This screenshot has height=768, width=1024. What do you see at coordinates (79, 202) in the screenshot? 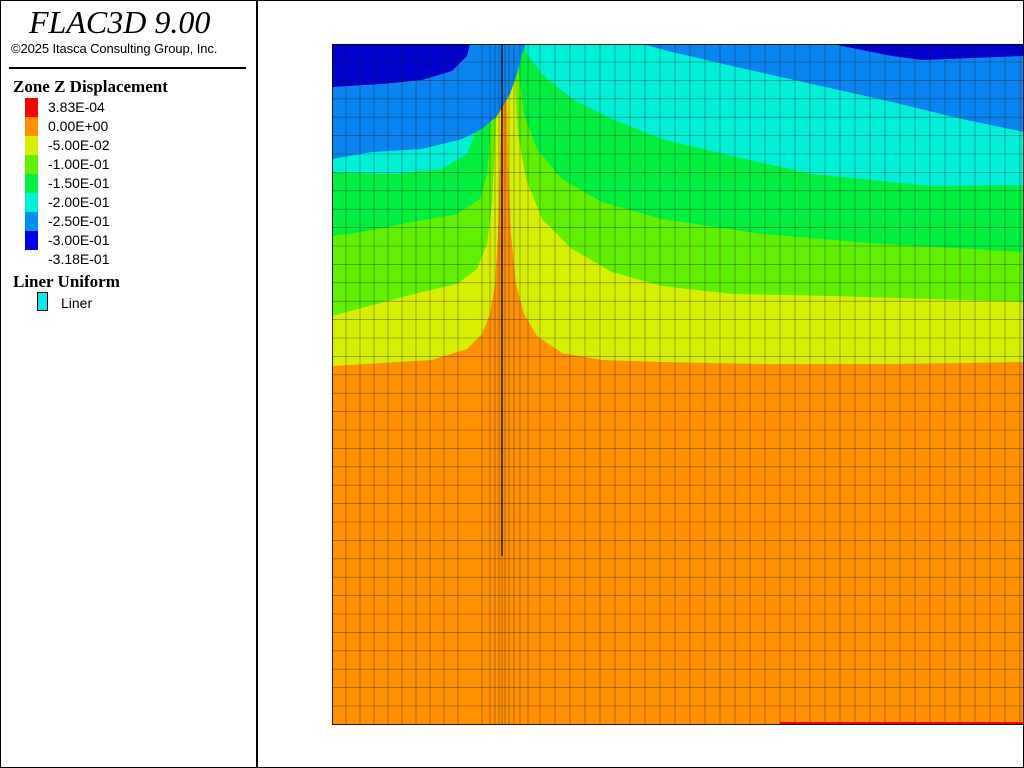
I see `legend-value: -2.00E-01` at bounding box center [79, 202].